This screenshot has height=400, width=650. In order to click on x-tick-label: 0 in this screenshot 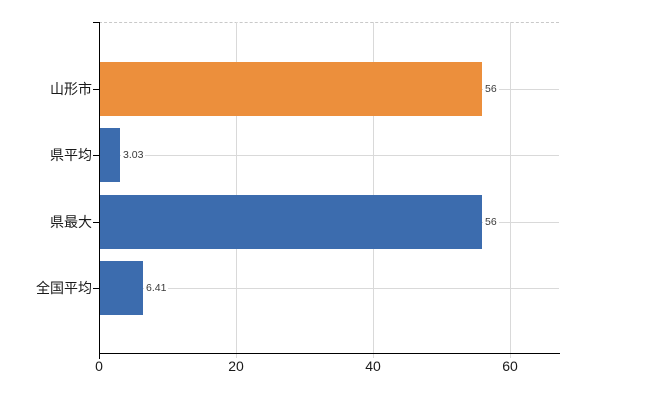, I will do `click(99, 366)`.